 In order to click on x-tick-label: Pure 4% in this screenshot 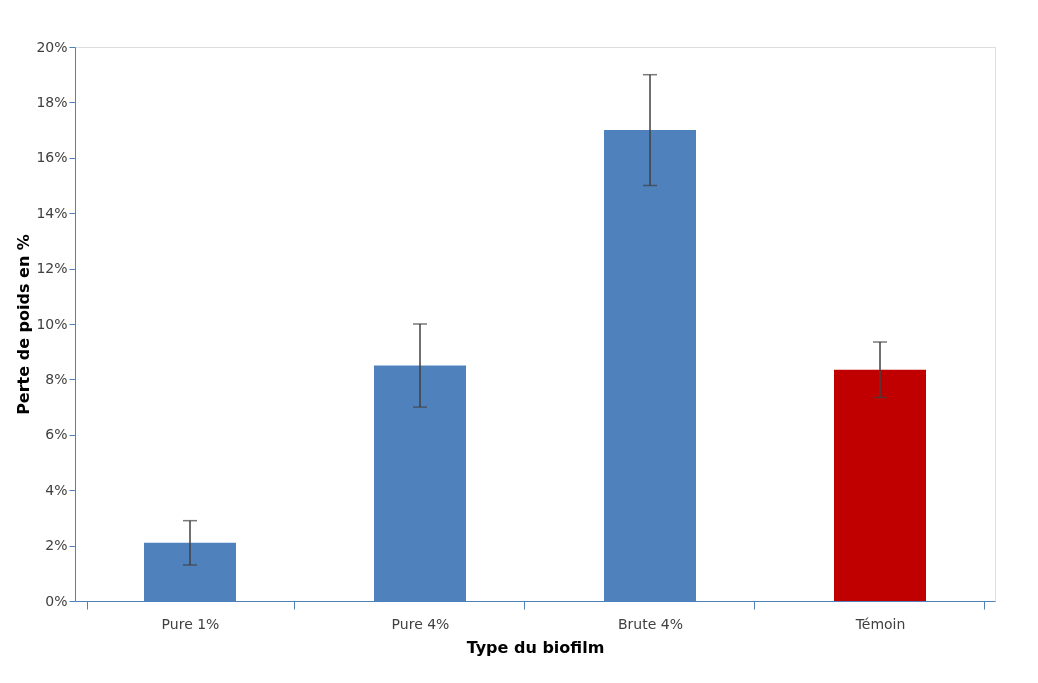, I will do `click(420, 623)`.